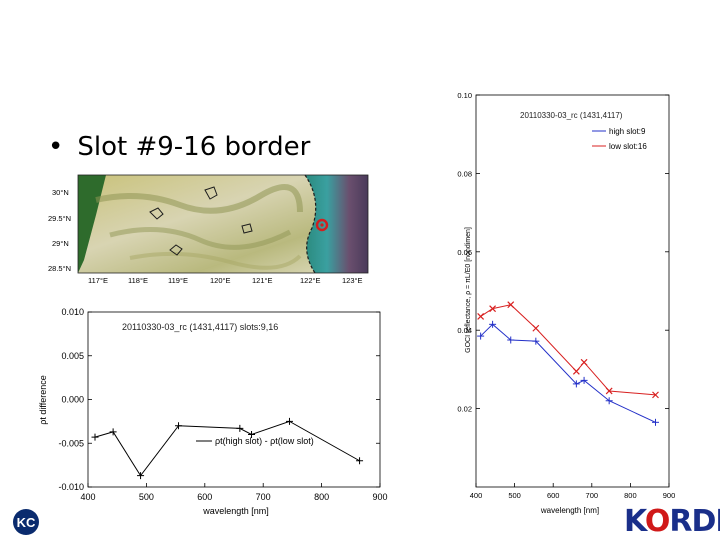  What do you see at coordinates (59, 218) in the screenshot?
I see `lat-label: 29.5°N` at bounding box center [59, 218].